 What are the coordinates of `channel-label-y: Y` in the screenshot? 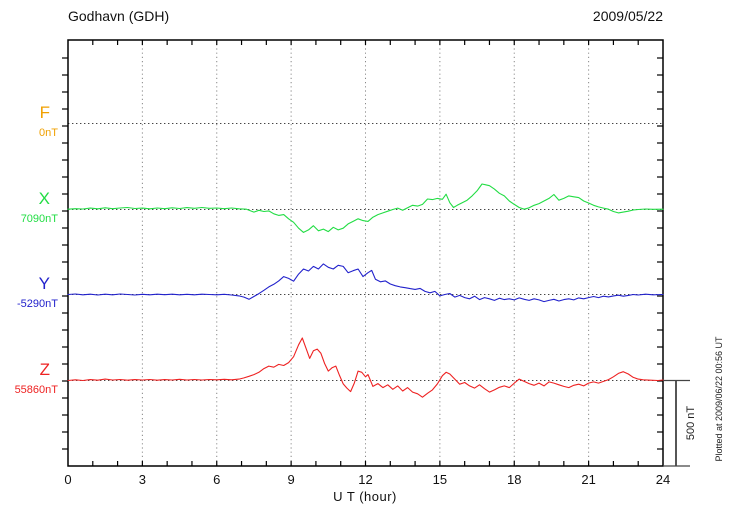 It's located at (44, 283).